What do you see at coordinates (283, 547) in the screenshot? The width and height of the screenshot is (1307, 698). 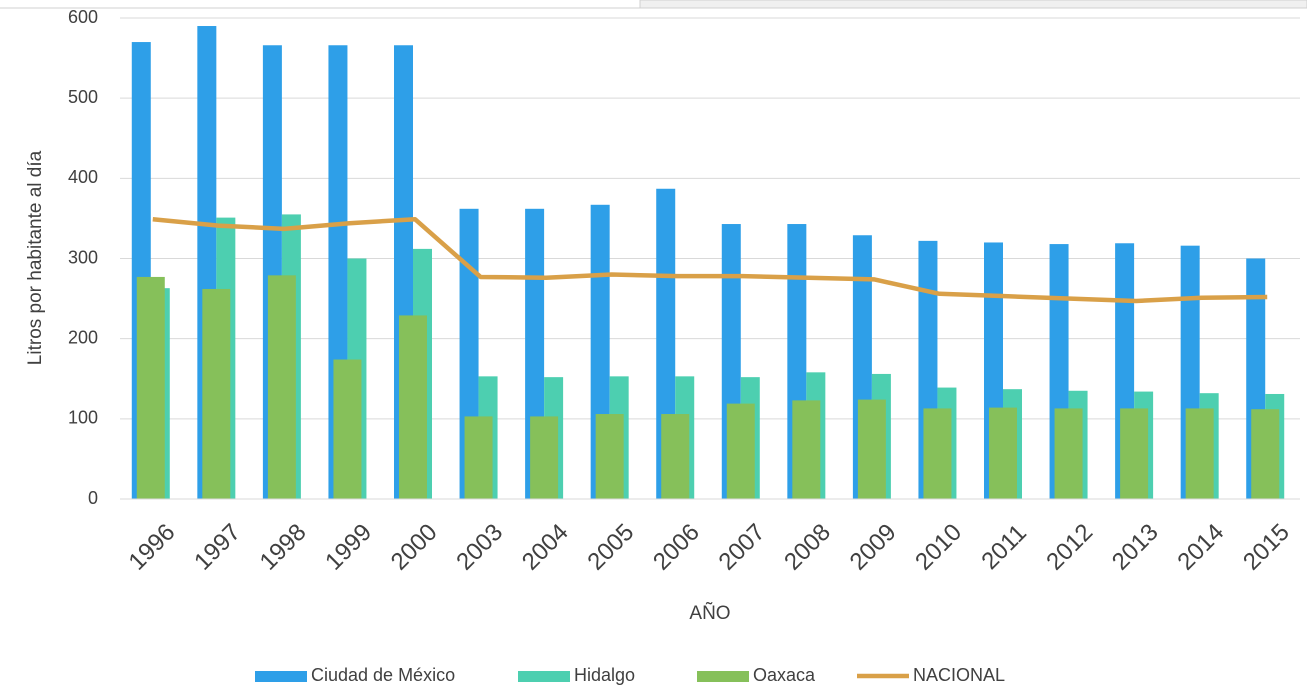 I see `x-tick-label: 1998` at bounding box center [283, 547].